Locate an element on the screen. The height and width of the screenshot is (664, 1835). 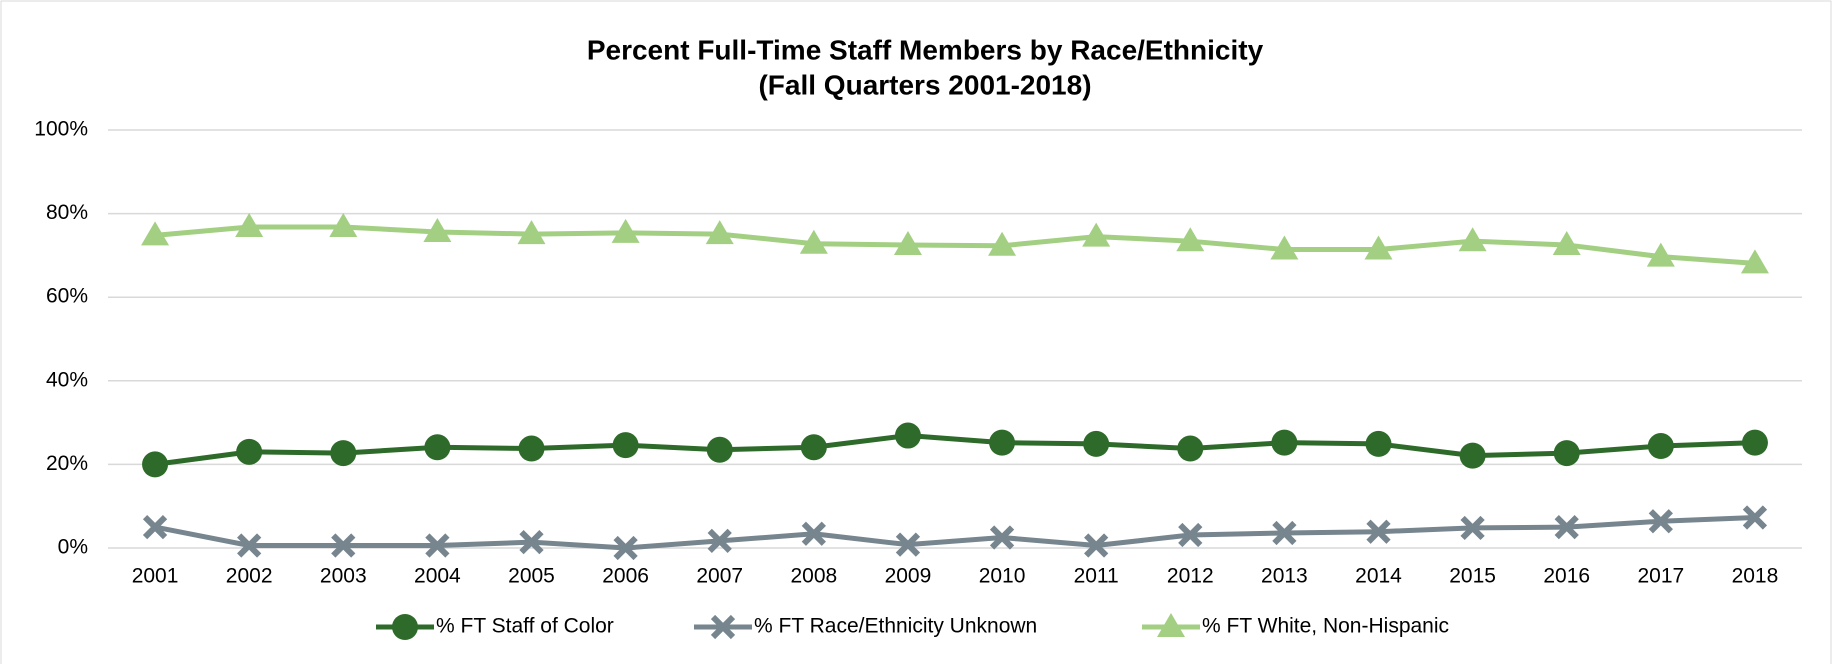
legend-label: % FT Race/Ethnicity Unknown is located at coordinates (895, 626).